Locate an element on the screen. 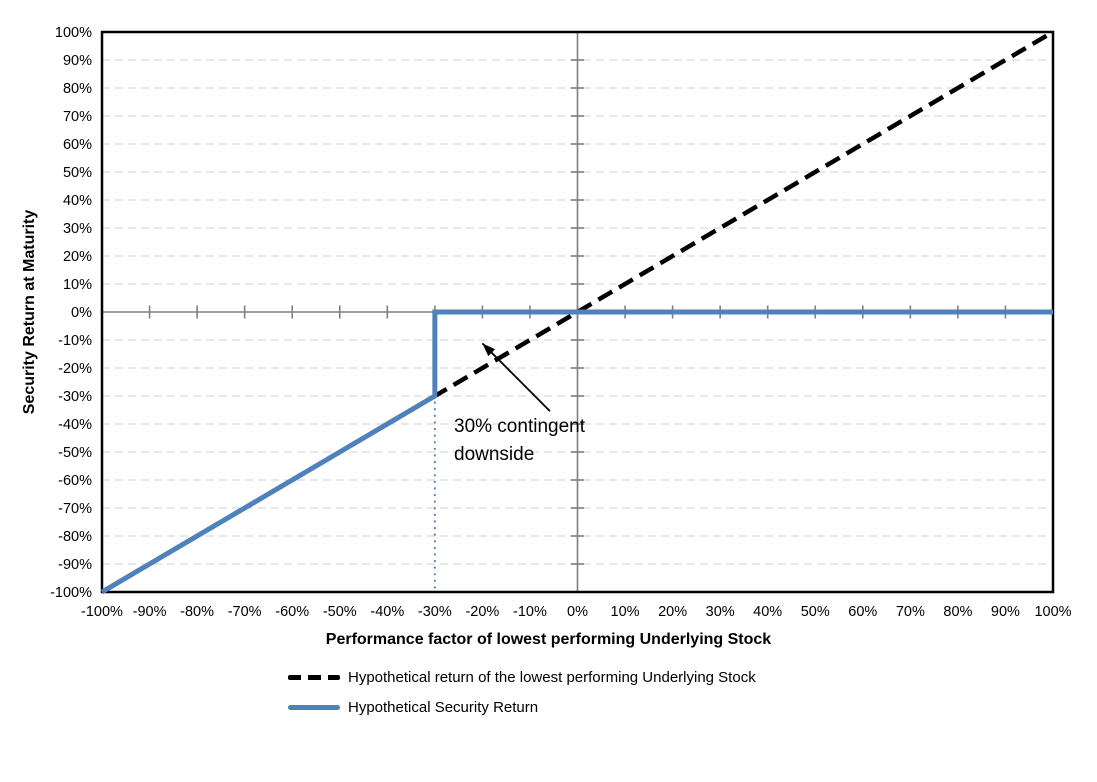 Image resolution: width=1097 pixels, height=782 pixels. x-tick-label: 100% is located at coordinates (1052, 612).